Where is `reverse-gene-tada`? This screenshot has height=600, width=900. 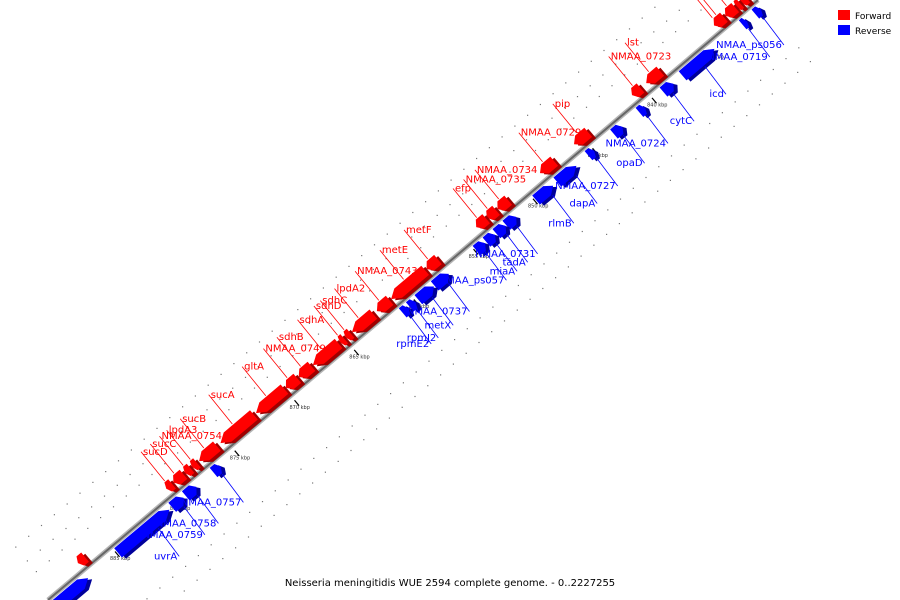 reverse-gene-tada is located at coordinates (499, 231).